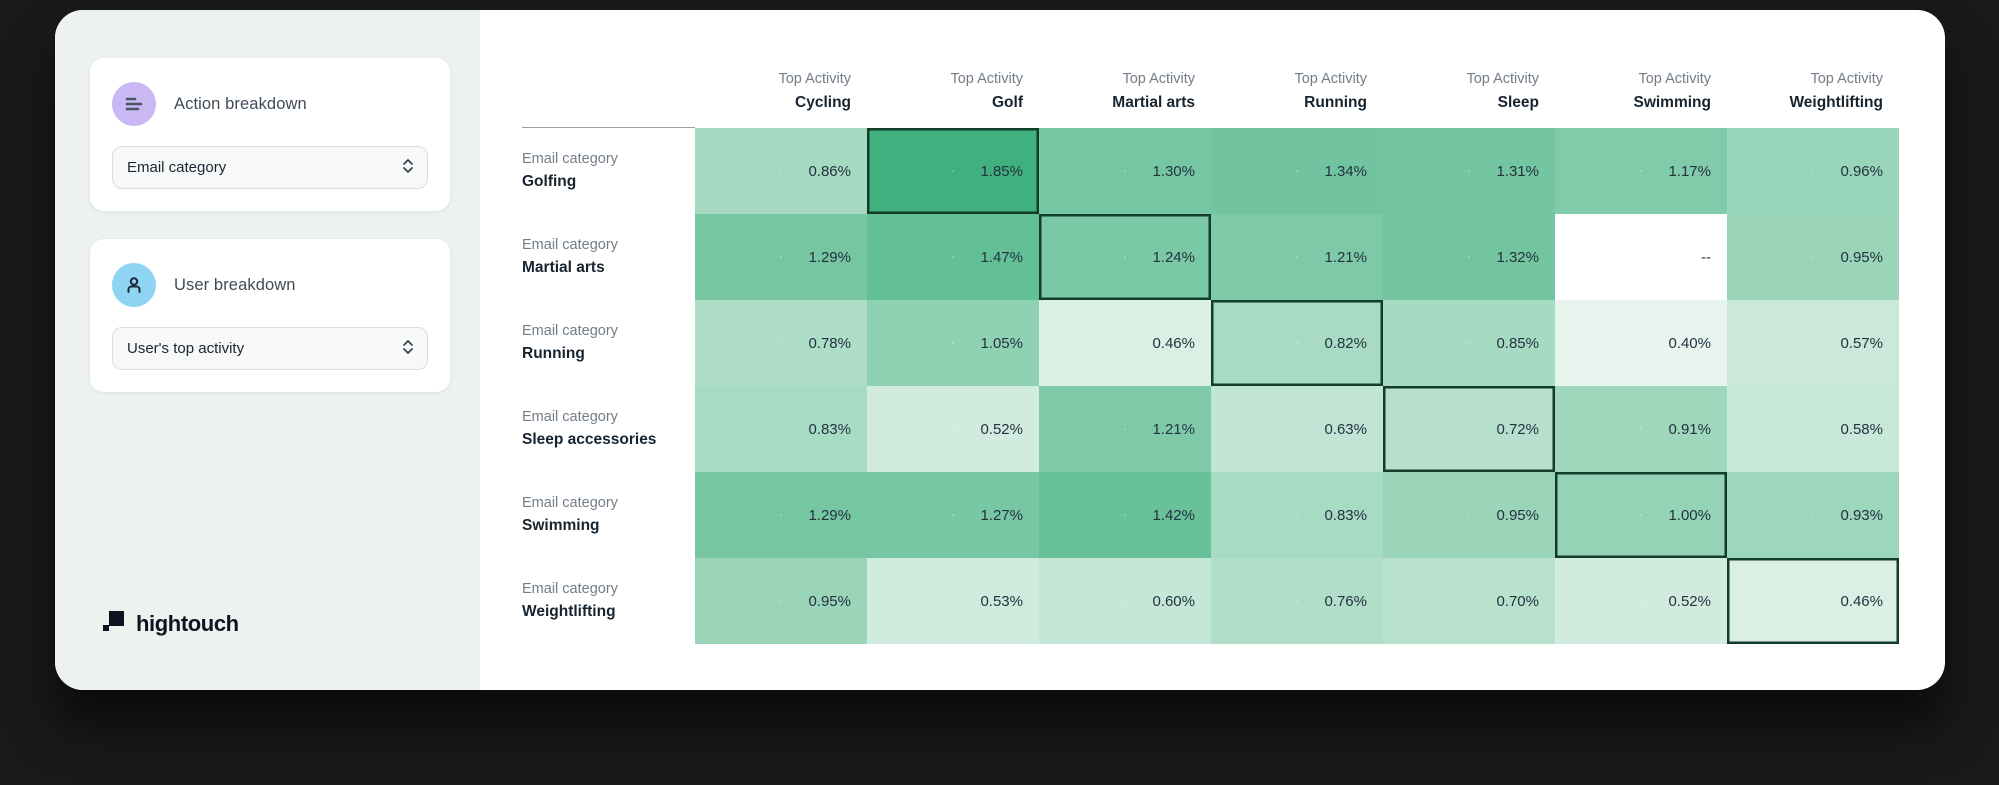  What do you see at coordinates (134, 285) in the screenshot?
I see `person-icon` at bounding box center [134, 285].